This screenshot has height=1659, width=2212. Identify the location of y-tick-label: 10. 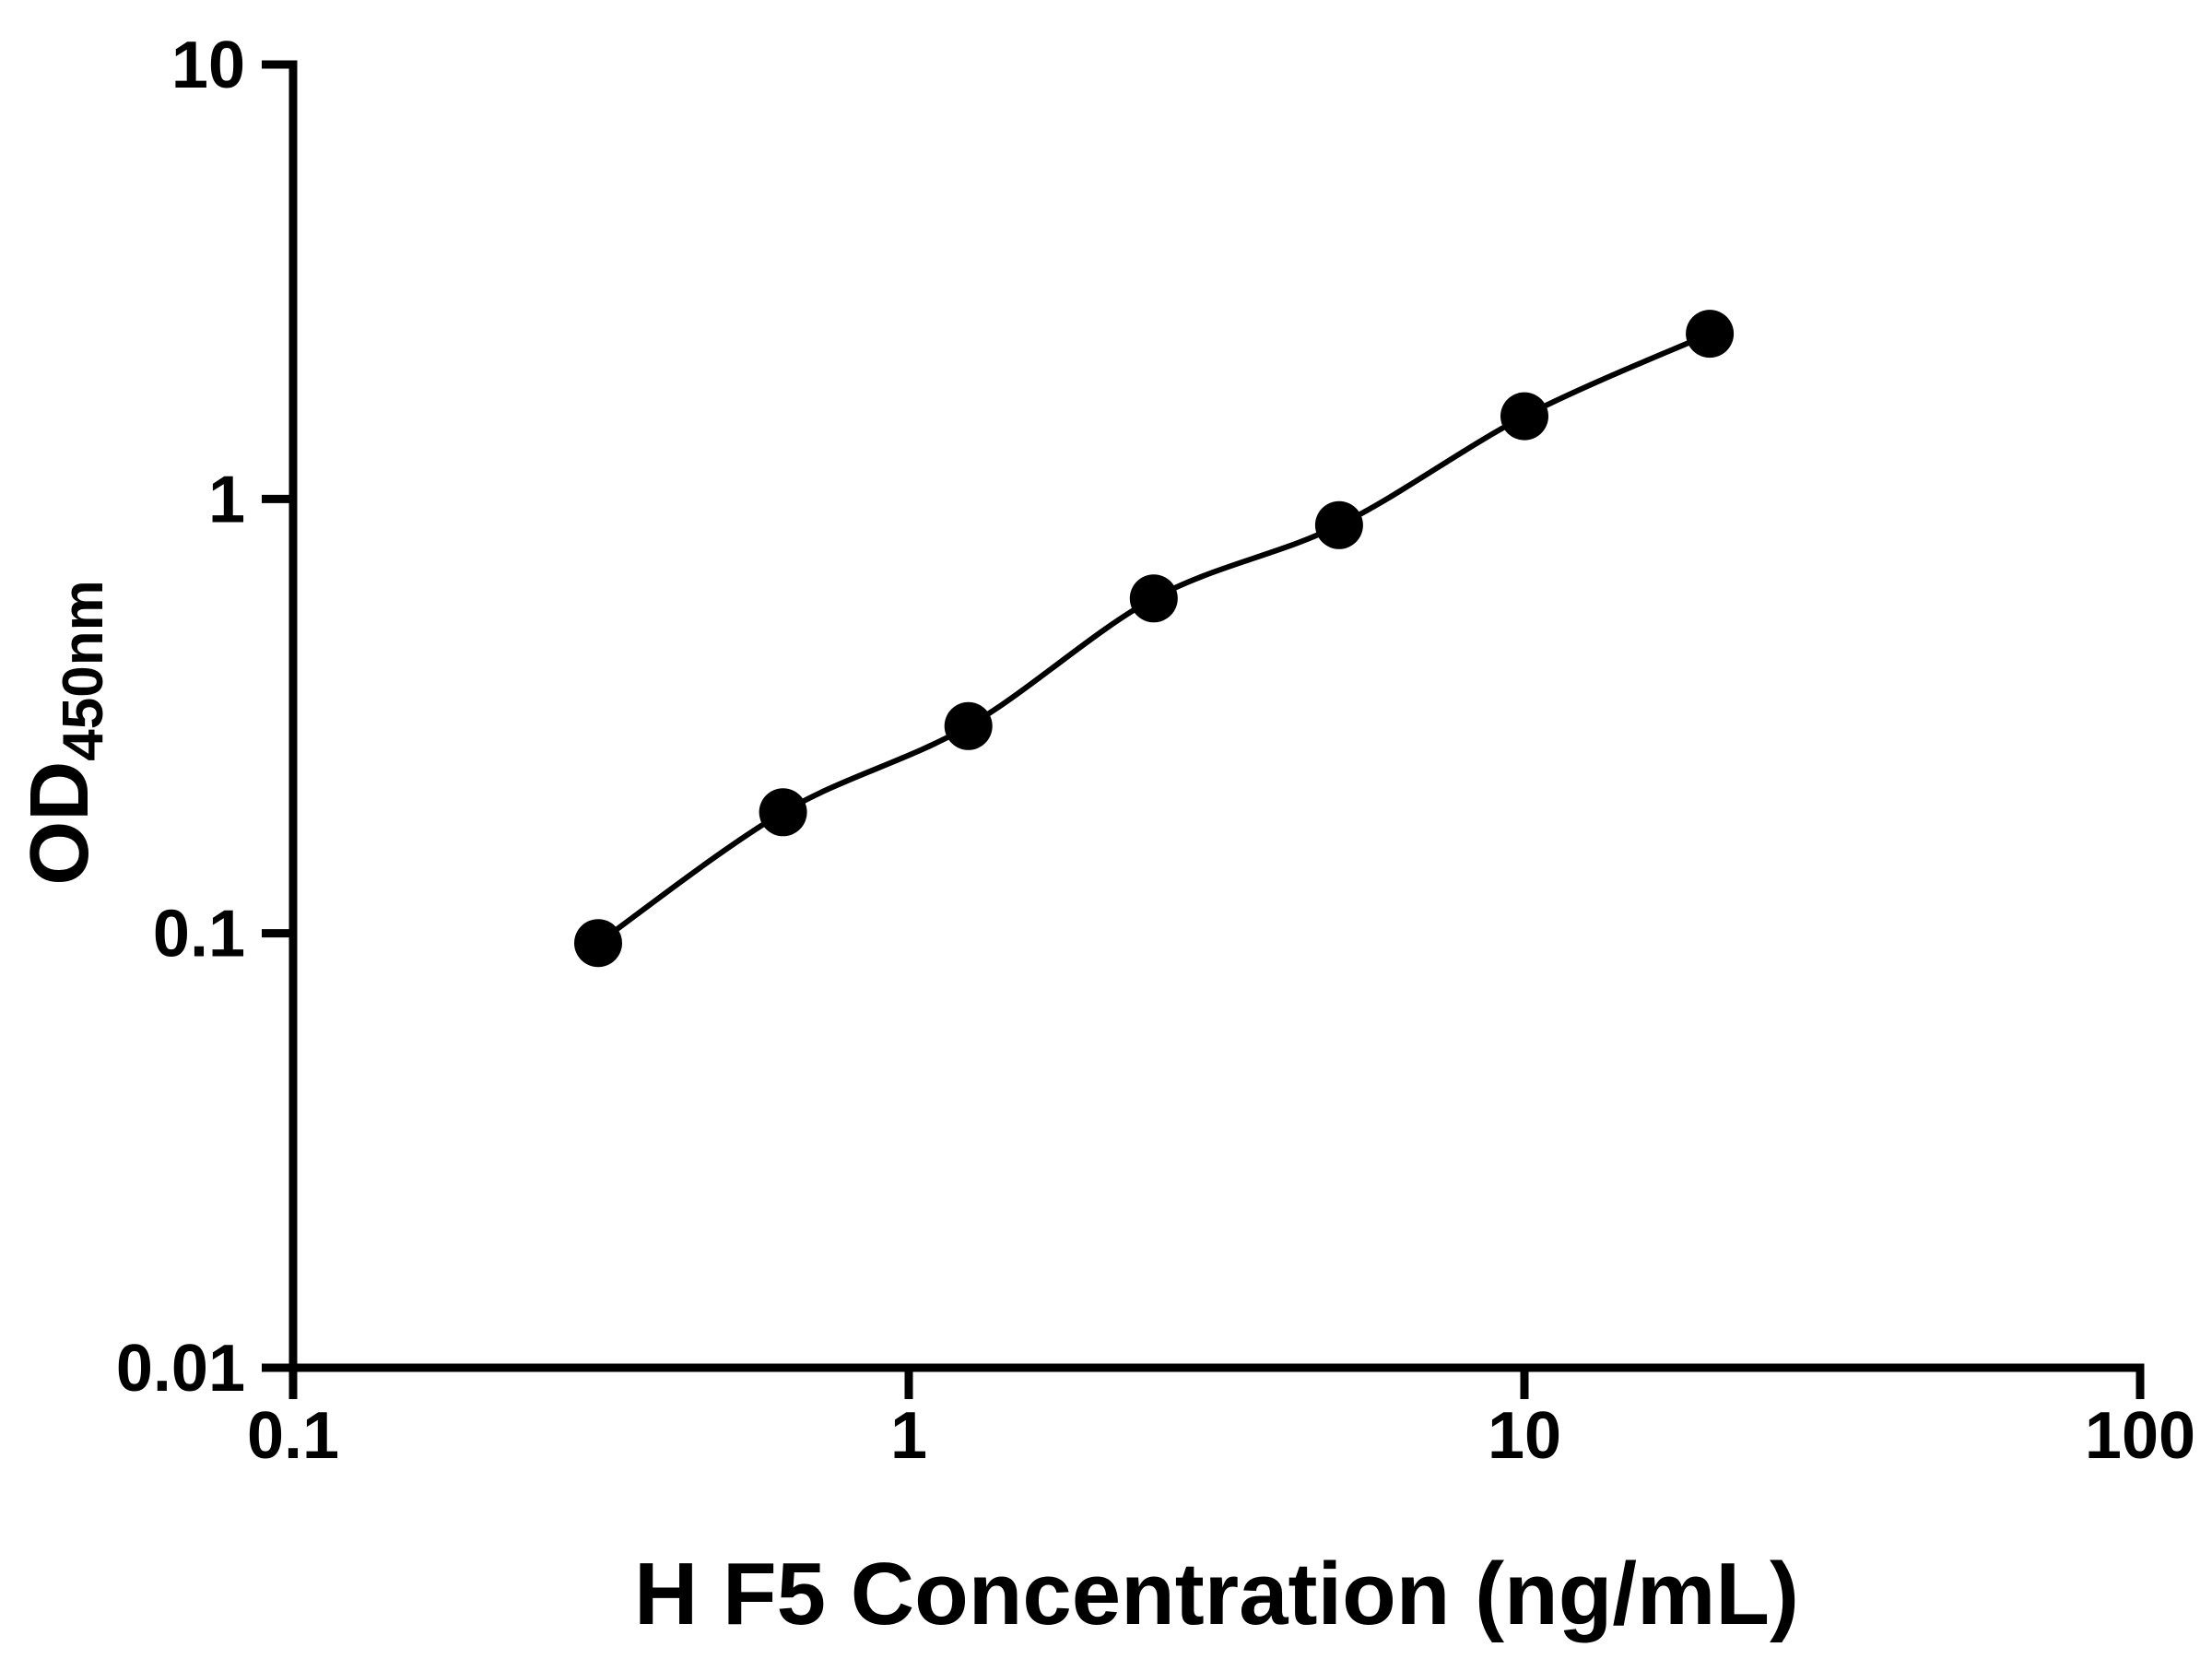
(208, 65).